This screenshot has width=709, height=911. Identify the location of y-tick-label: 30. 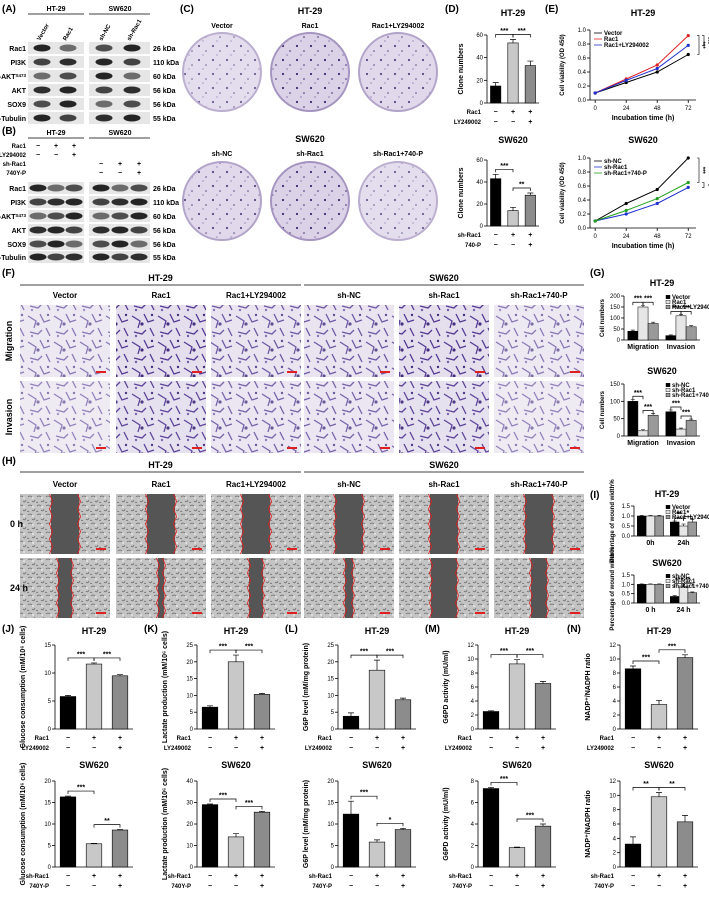
(189, 804).